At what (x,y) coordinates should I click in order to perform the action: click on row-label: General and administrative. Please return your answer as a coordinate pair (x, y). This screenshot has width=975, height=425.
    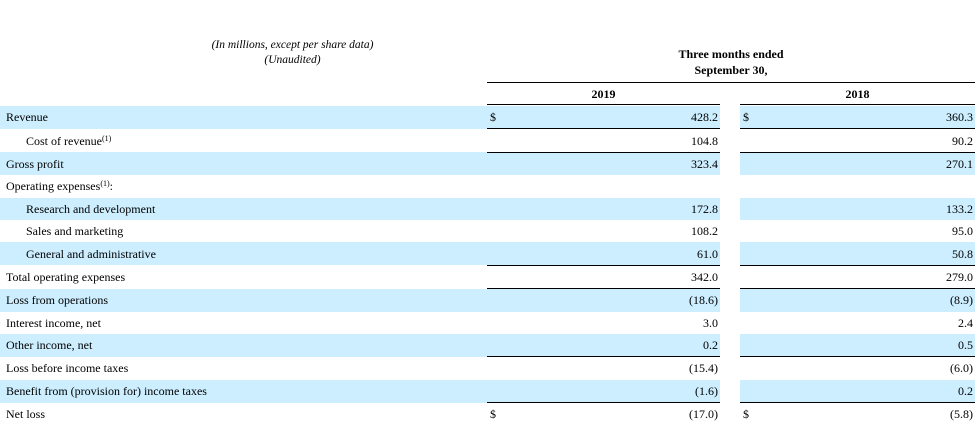
    Looking at the image, I should click on (243, 254).